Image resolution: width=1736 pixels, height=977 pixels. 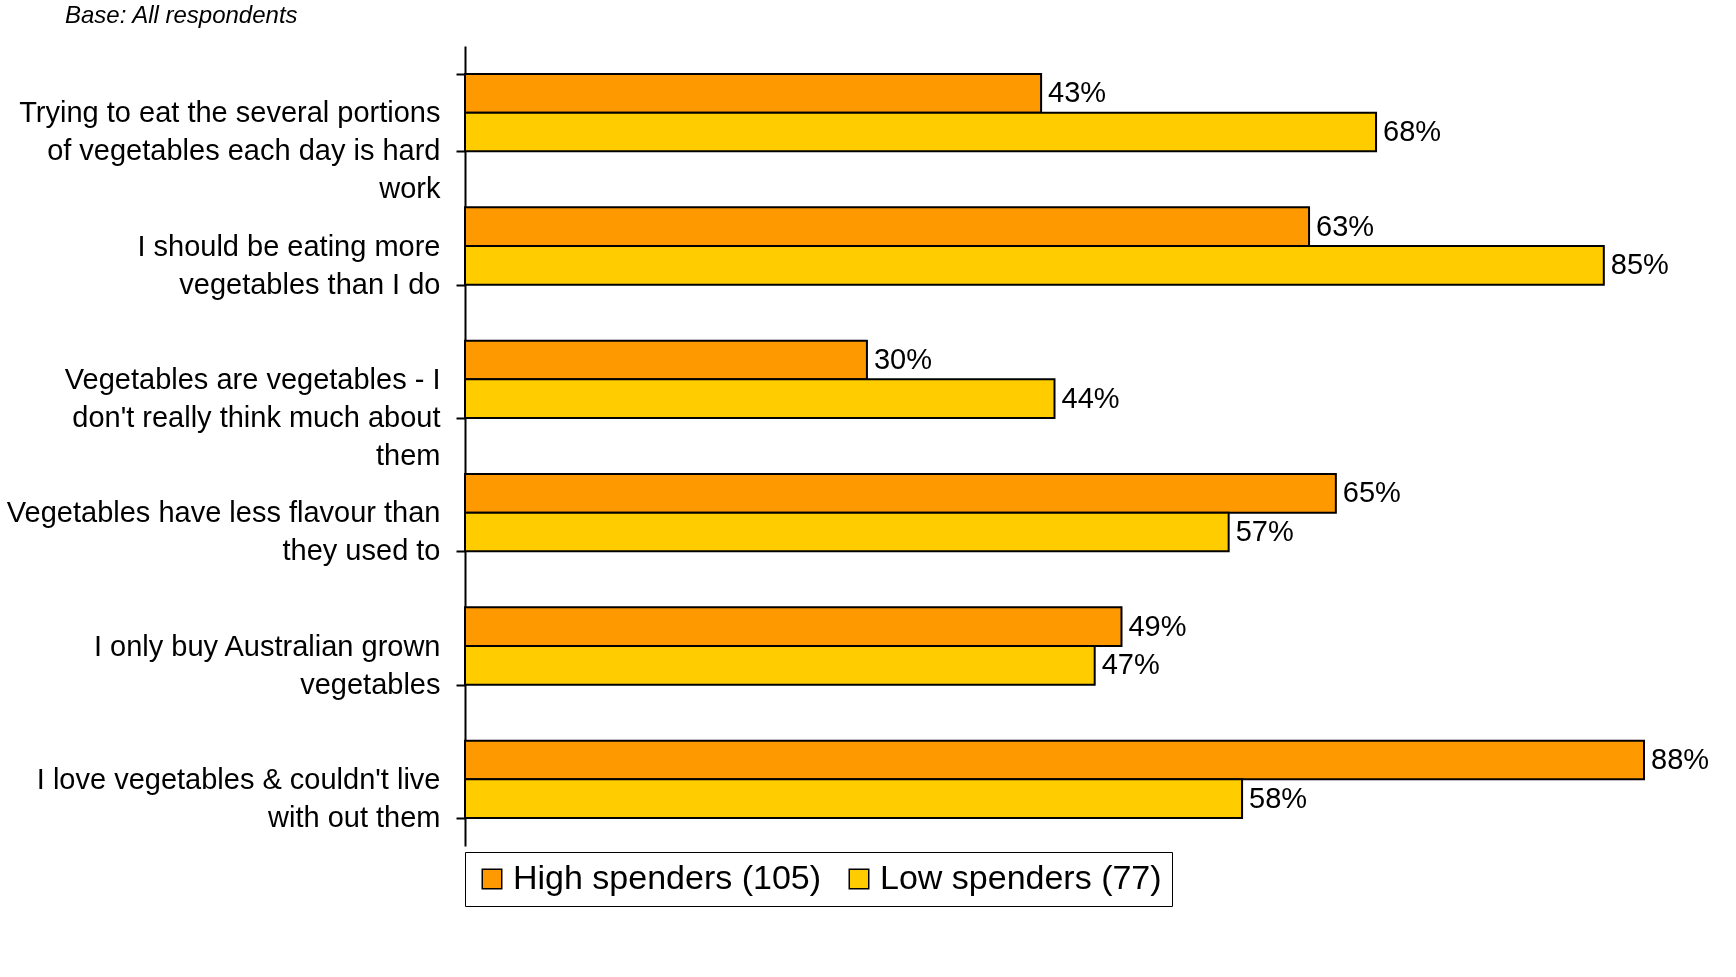 I want to click on y-tick-label: Trying to eat the several portions of vegetables each day is hard work, so click(x=230, y=150).